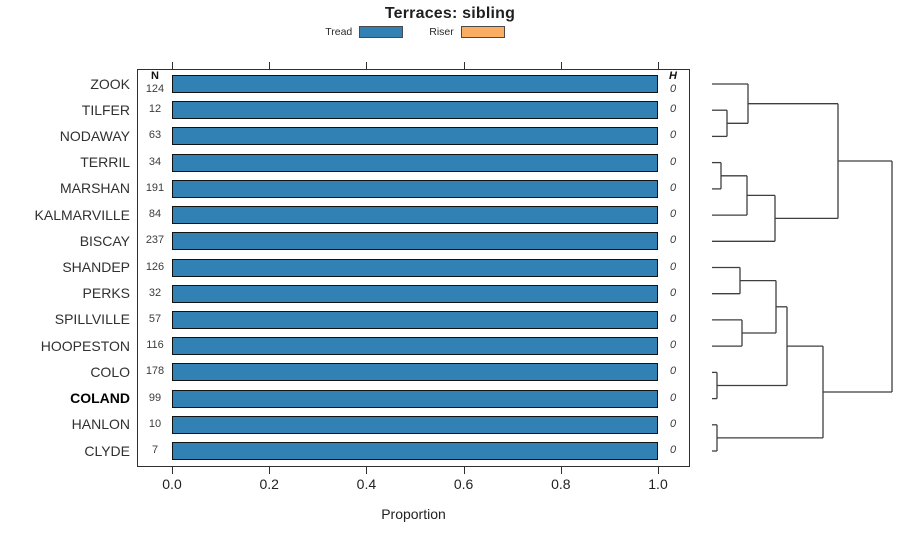 This screenshot has height=540, width=900. What do you see at coordinates (381, 32) in the screenshot?
I see `legend-swatch-tread` at bounding box center [381, 32].